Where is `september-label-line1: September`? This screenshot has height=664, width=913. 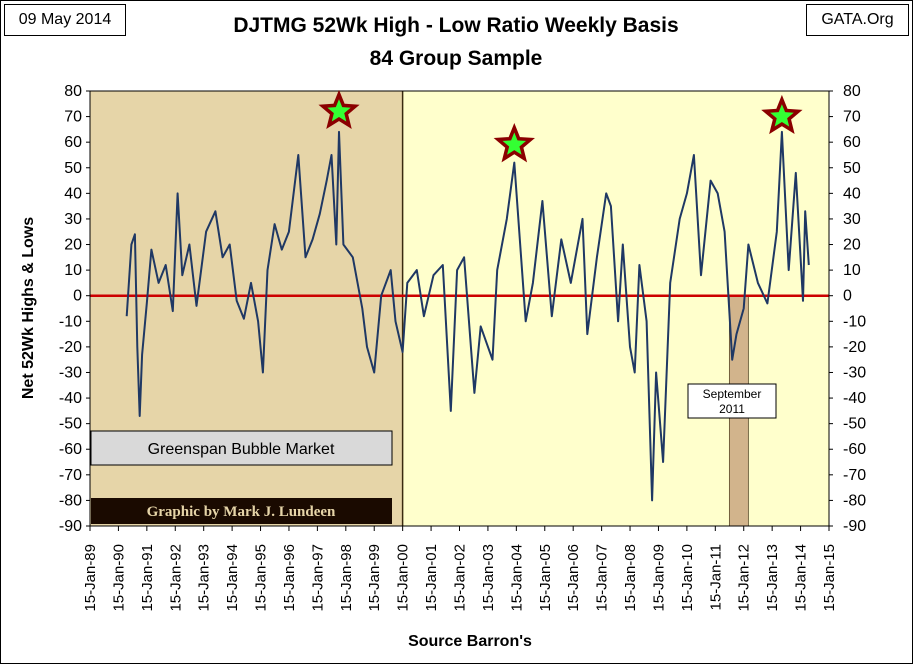
september-label-line1: September is located at coordinates (732, 394).